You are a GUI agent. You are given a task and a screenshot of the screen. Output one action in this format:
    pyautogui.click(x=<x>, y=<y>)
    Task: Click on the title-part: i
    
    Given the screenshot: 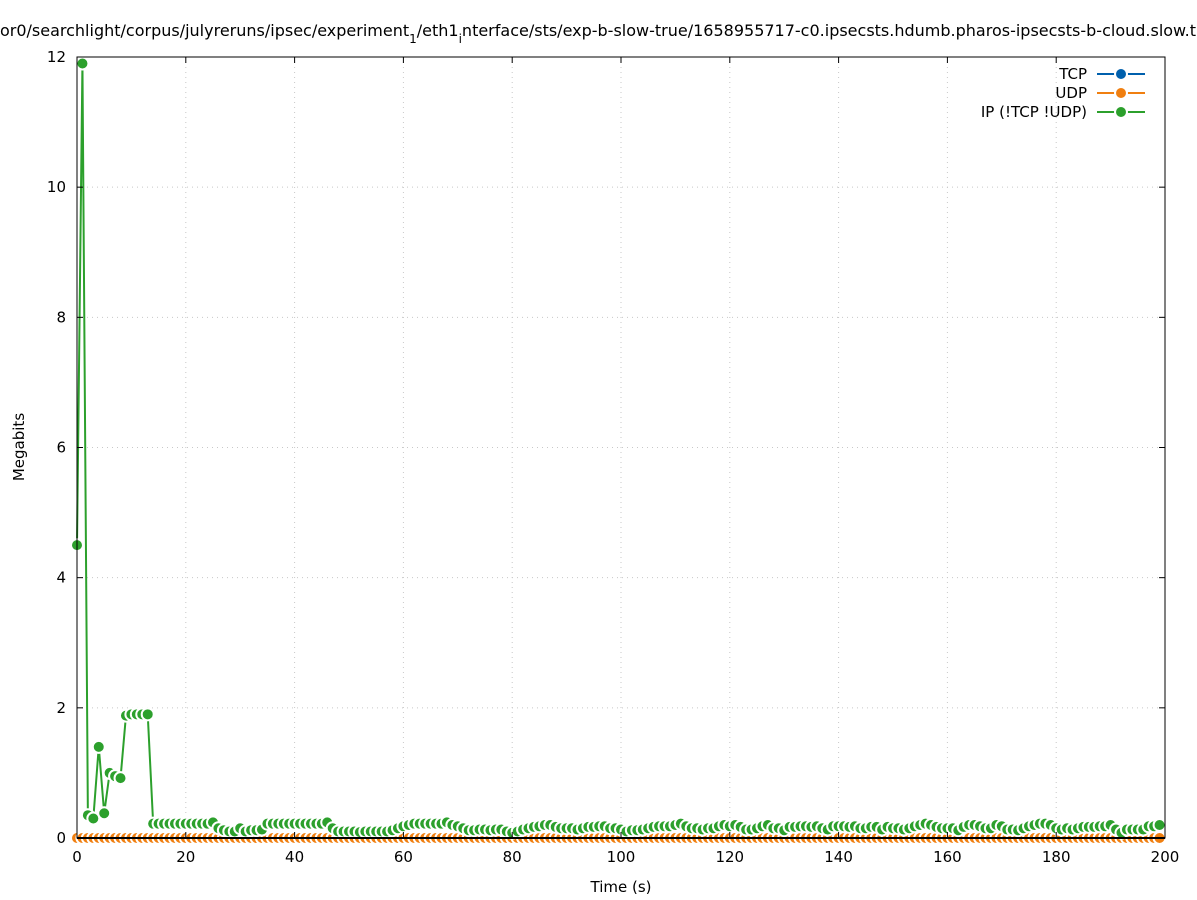 What is the action you would take?
    pyautogui.click(x=460, y=39)
    